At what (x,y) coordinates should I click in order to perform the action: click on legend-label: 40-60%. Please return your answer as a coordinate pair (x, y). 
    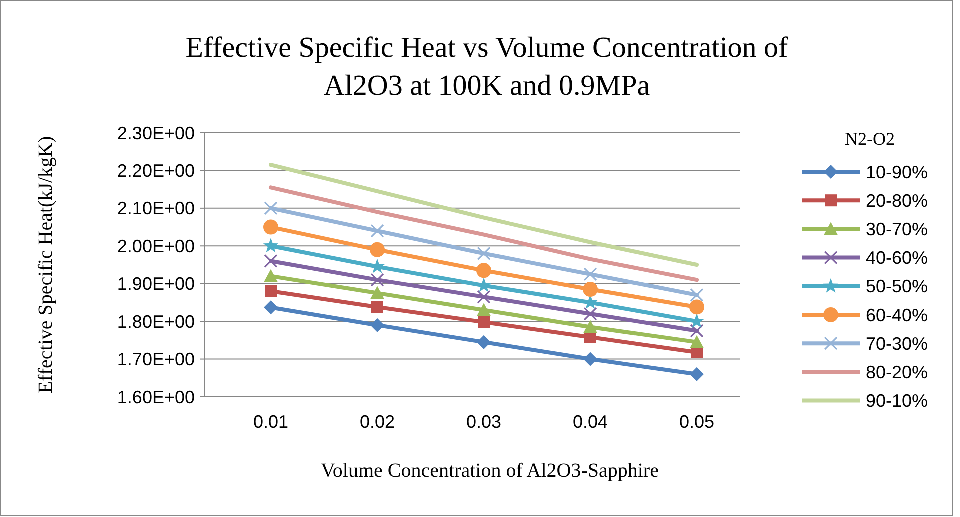
    Looking at the image, I should click on (897, 258).